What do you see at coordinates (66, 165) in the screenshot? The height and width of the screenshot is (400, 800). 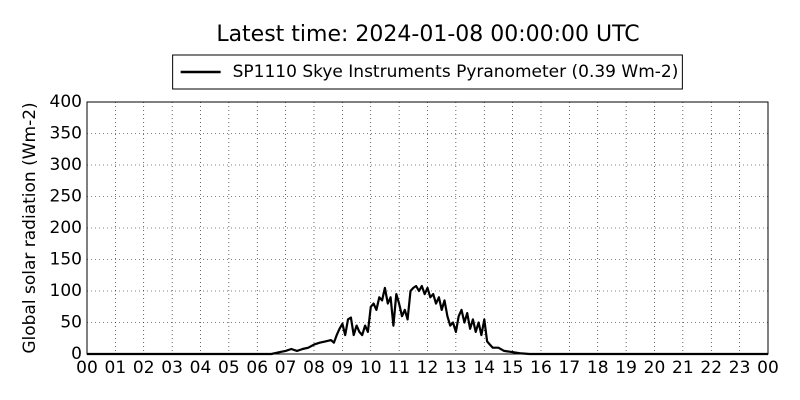 I see `y-tick-label: 300` at bounding box center [66, 165].